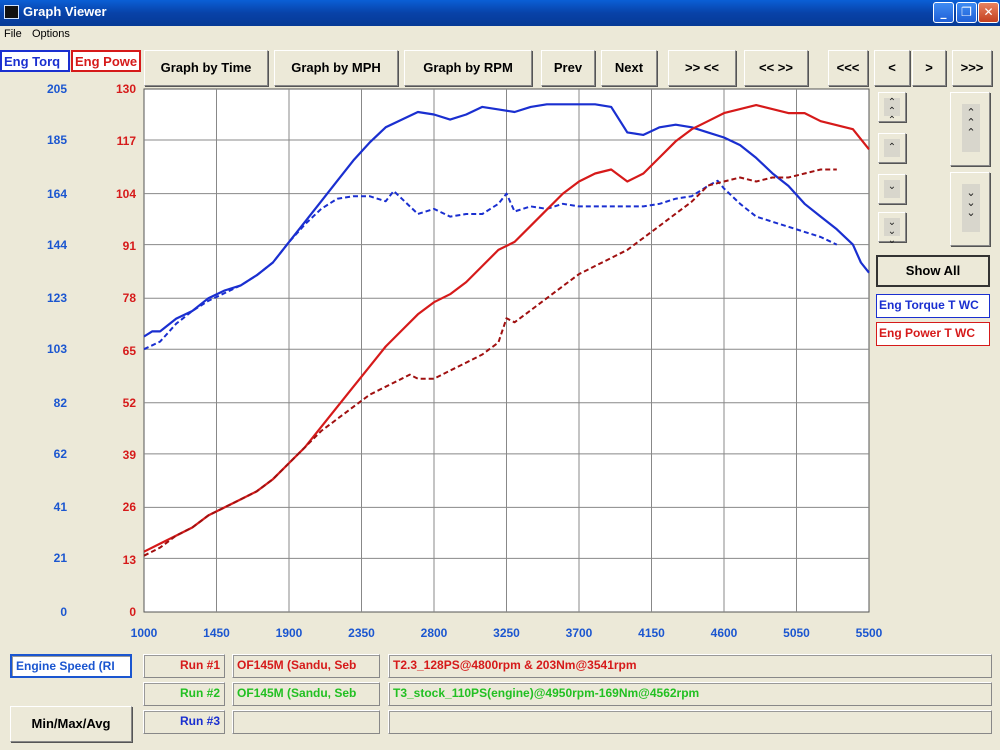 The image size is (1000, 750). Describe the element at coordinates (651, 633) in the screenshot. I see `x-tick-label: 4150` at that location.